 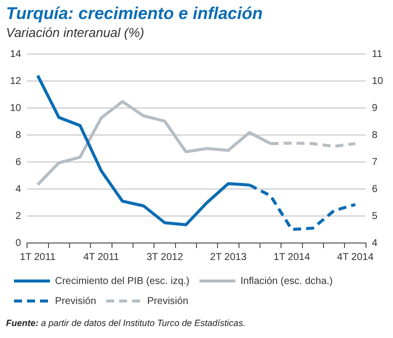 I want to click on y2-tick-label: 5, so click(x=375, y=216).